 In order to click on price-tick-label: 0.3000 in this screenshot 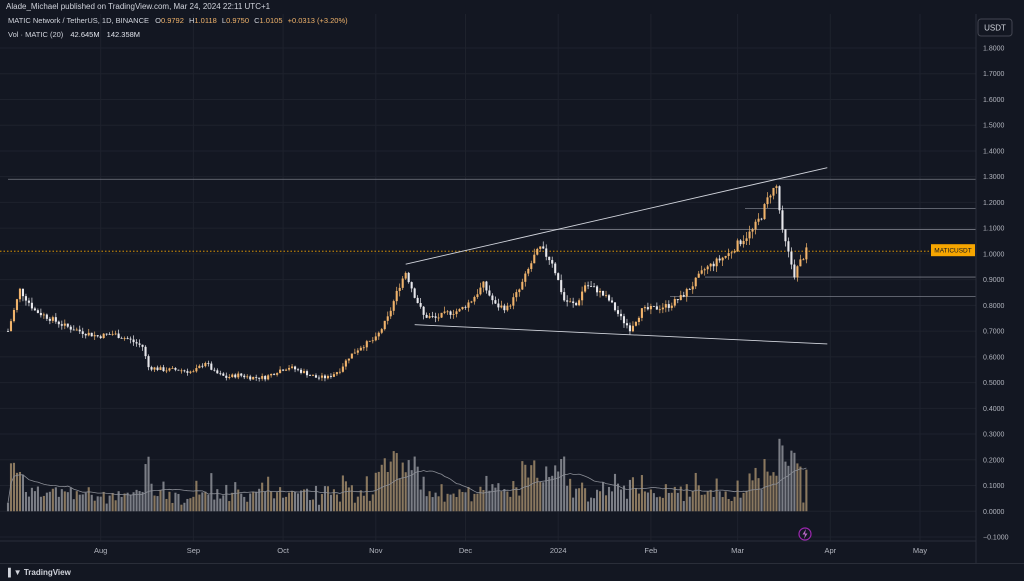, I will do `click(994, 435)`.